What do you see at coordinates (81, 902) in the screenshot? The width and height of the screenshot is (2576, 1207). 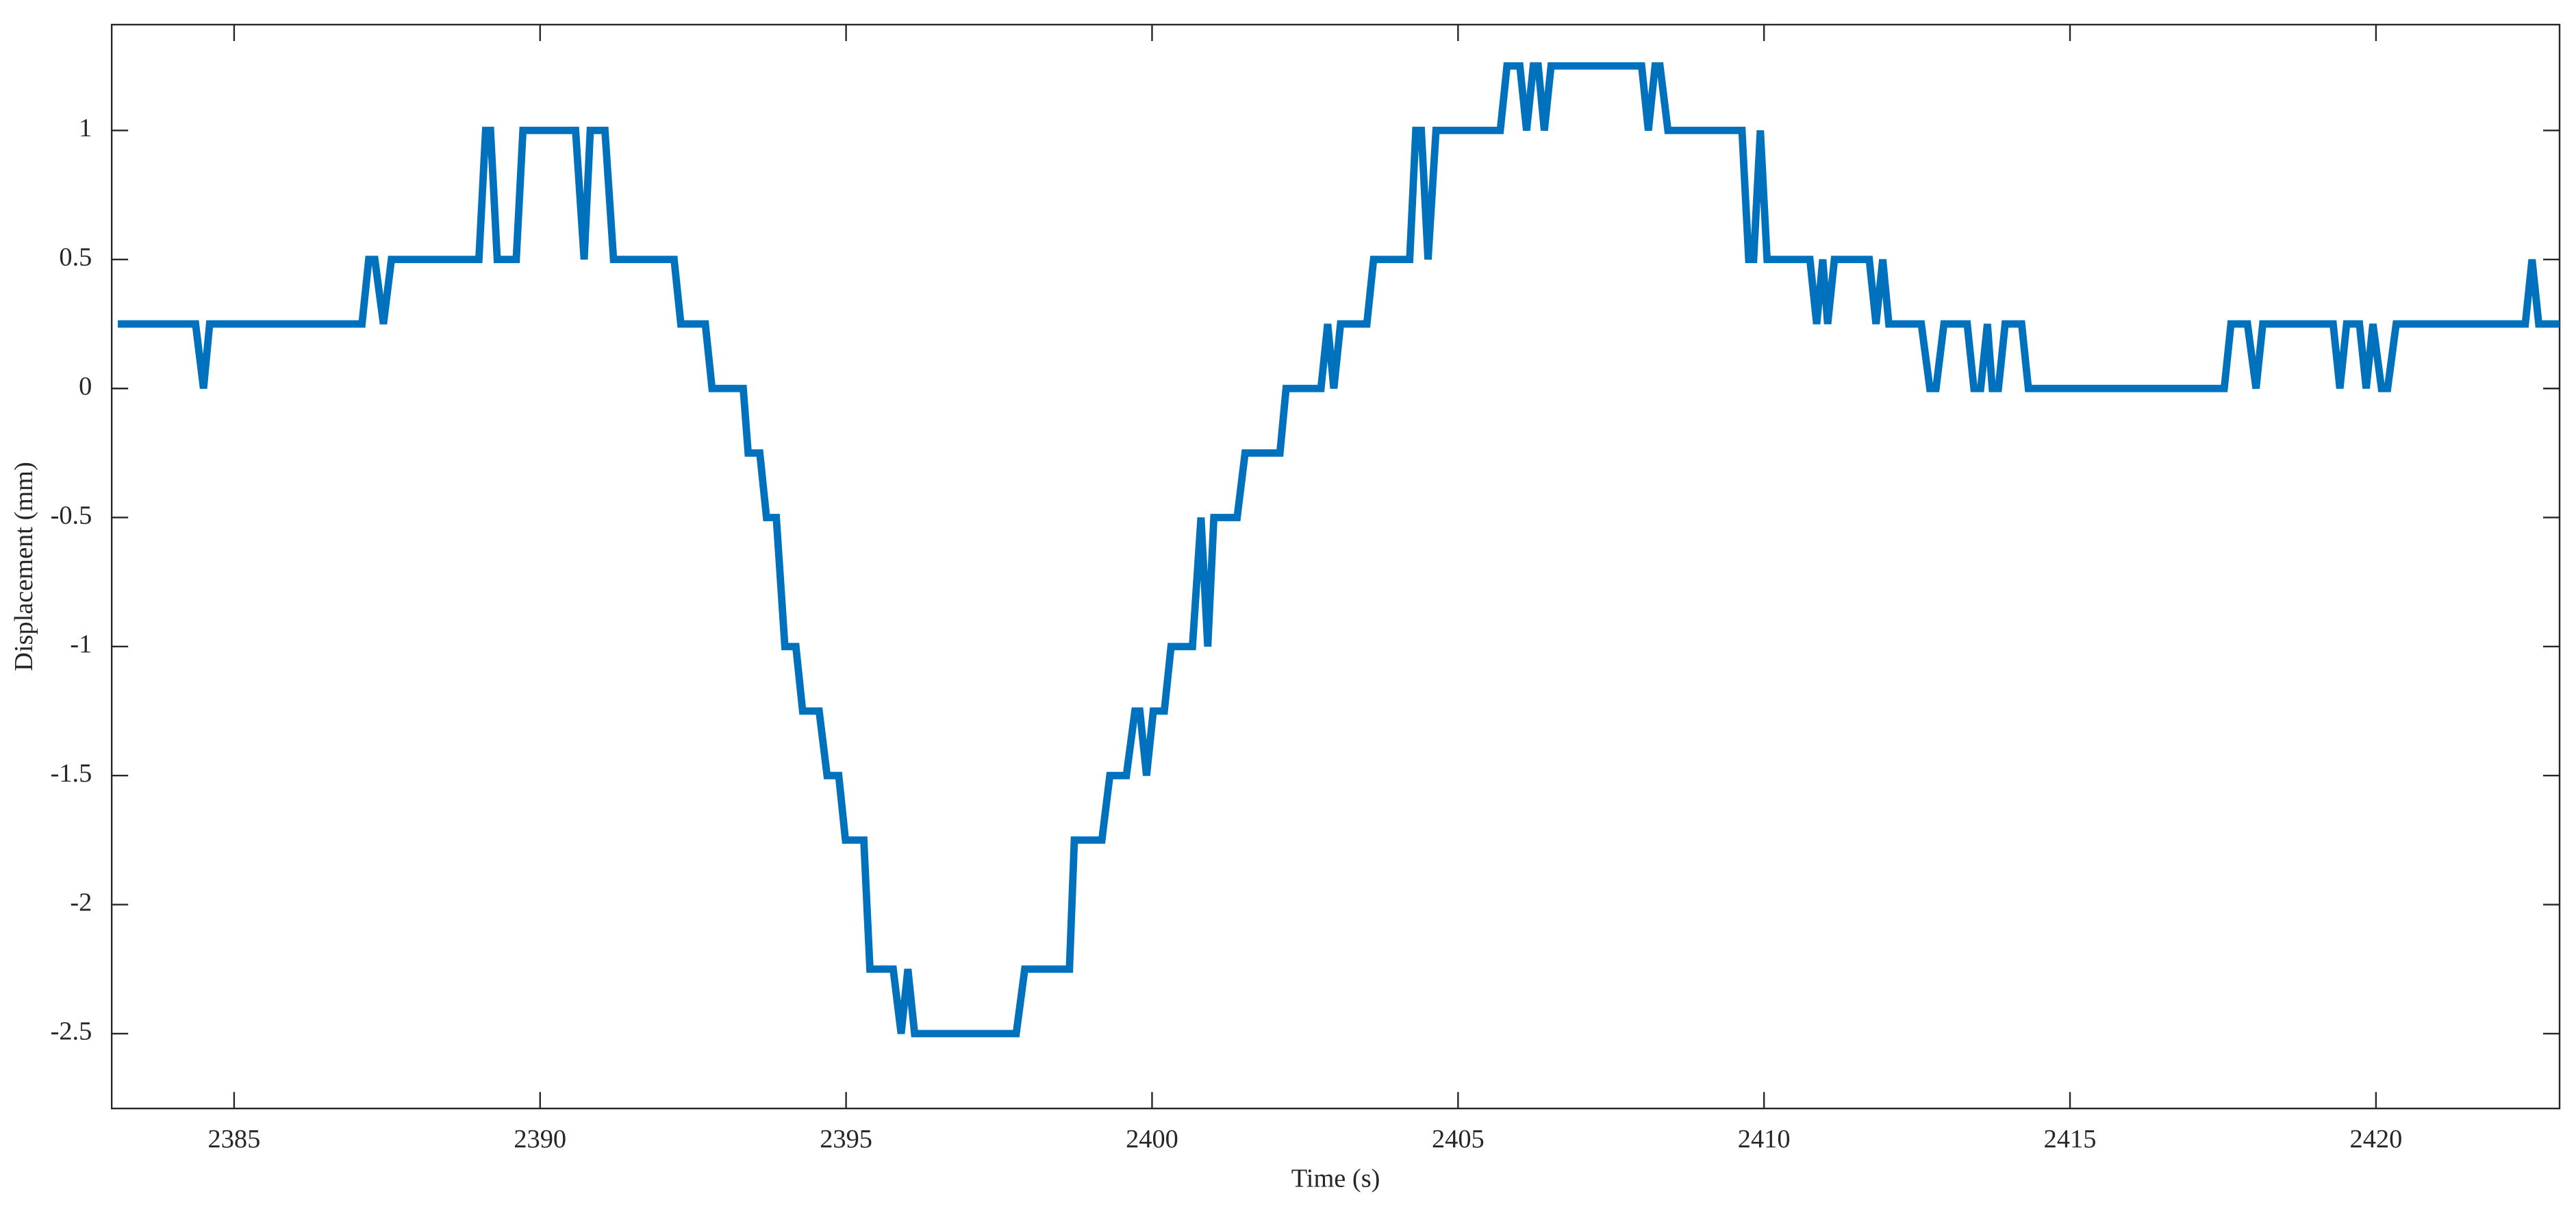 I see `y-tick-label: -2` at bounding box center [81, 902].